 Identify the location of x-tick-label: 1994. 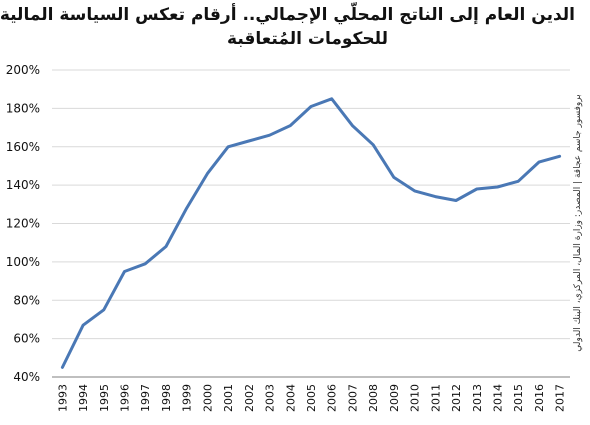
(83, 398).